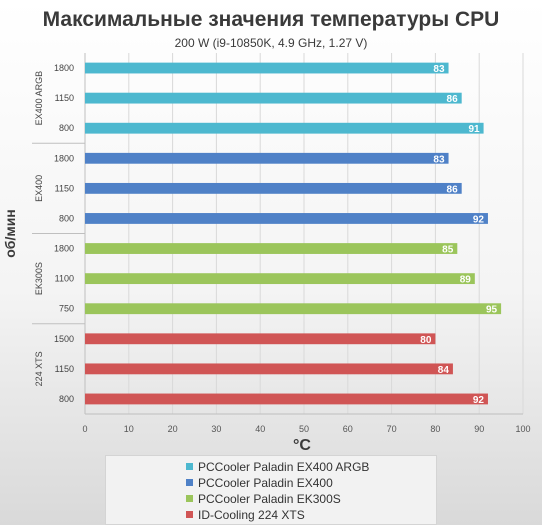 Image resolution: width=542 pixels, height=525 pixels. I want to click on x-tick-label: 30, so click(216, 429).